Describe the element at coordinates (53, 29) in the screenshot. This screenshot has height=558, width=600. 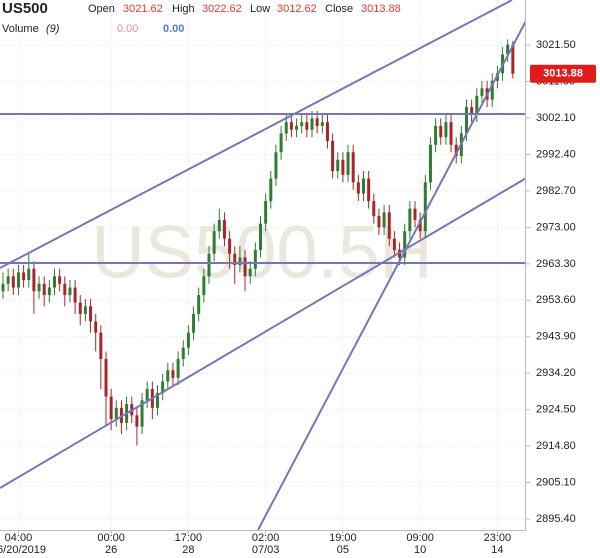
I see `volume-period: (9)` at that location.